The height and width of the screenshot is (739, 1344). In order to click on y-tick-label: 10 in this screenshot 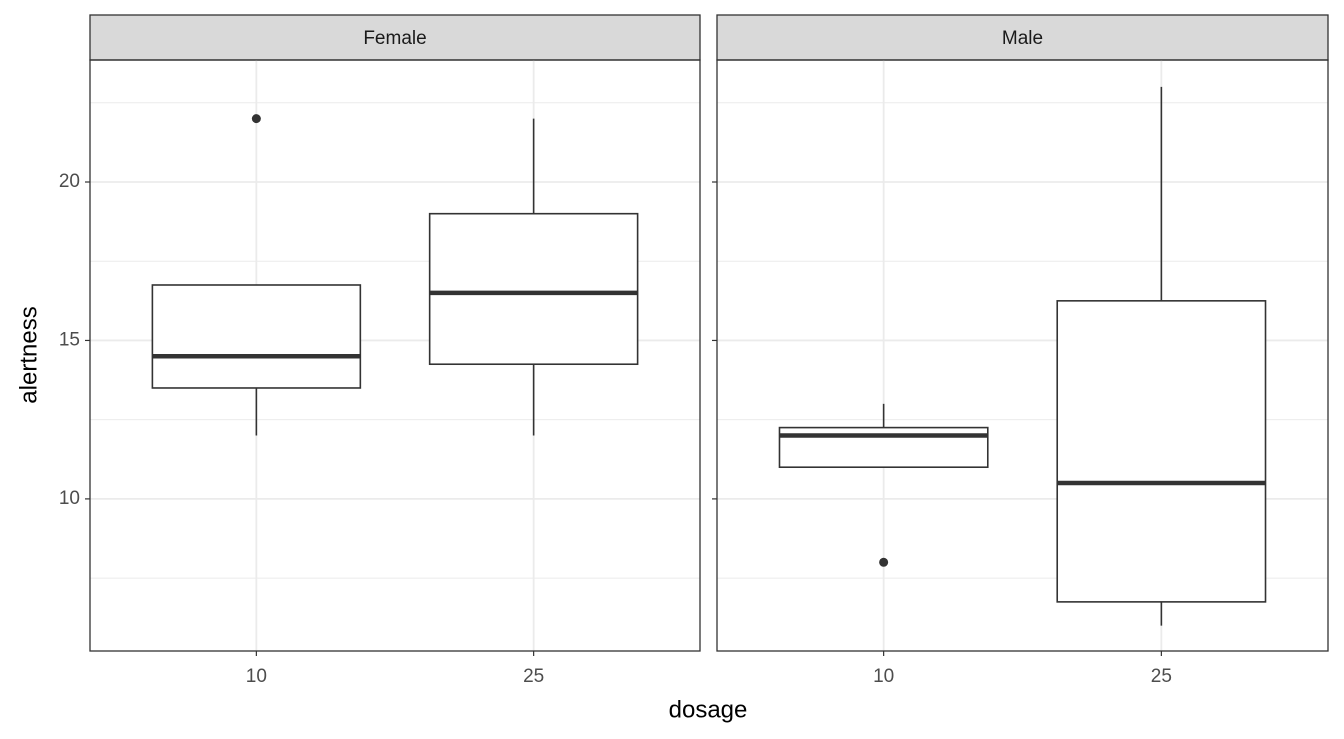, I will do `click(69, 498)`.